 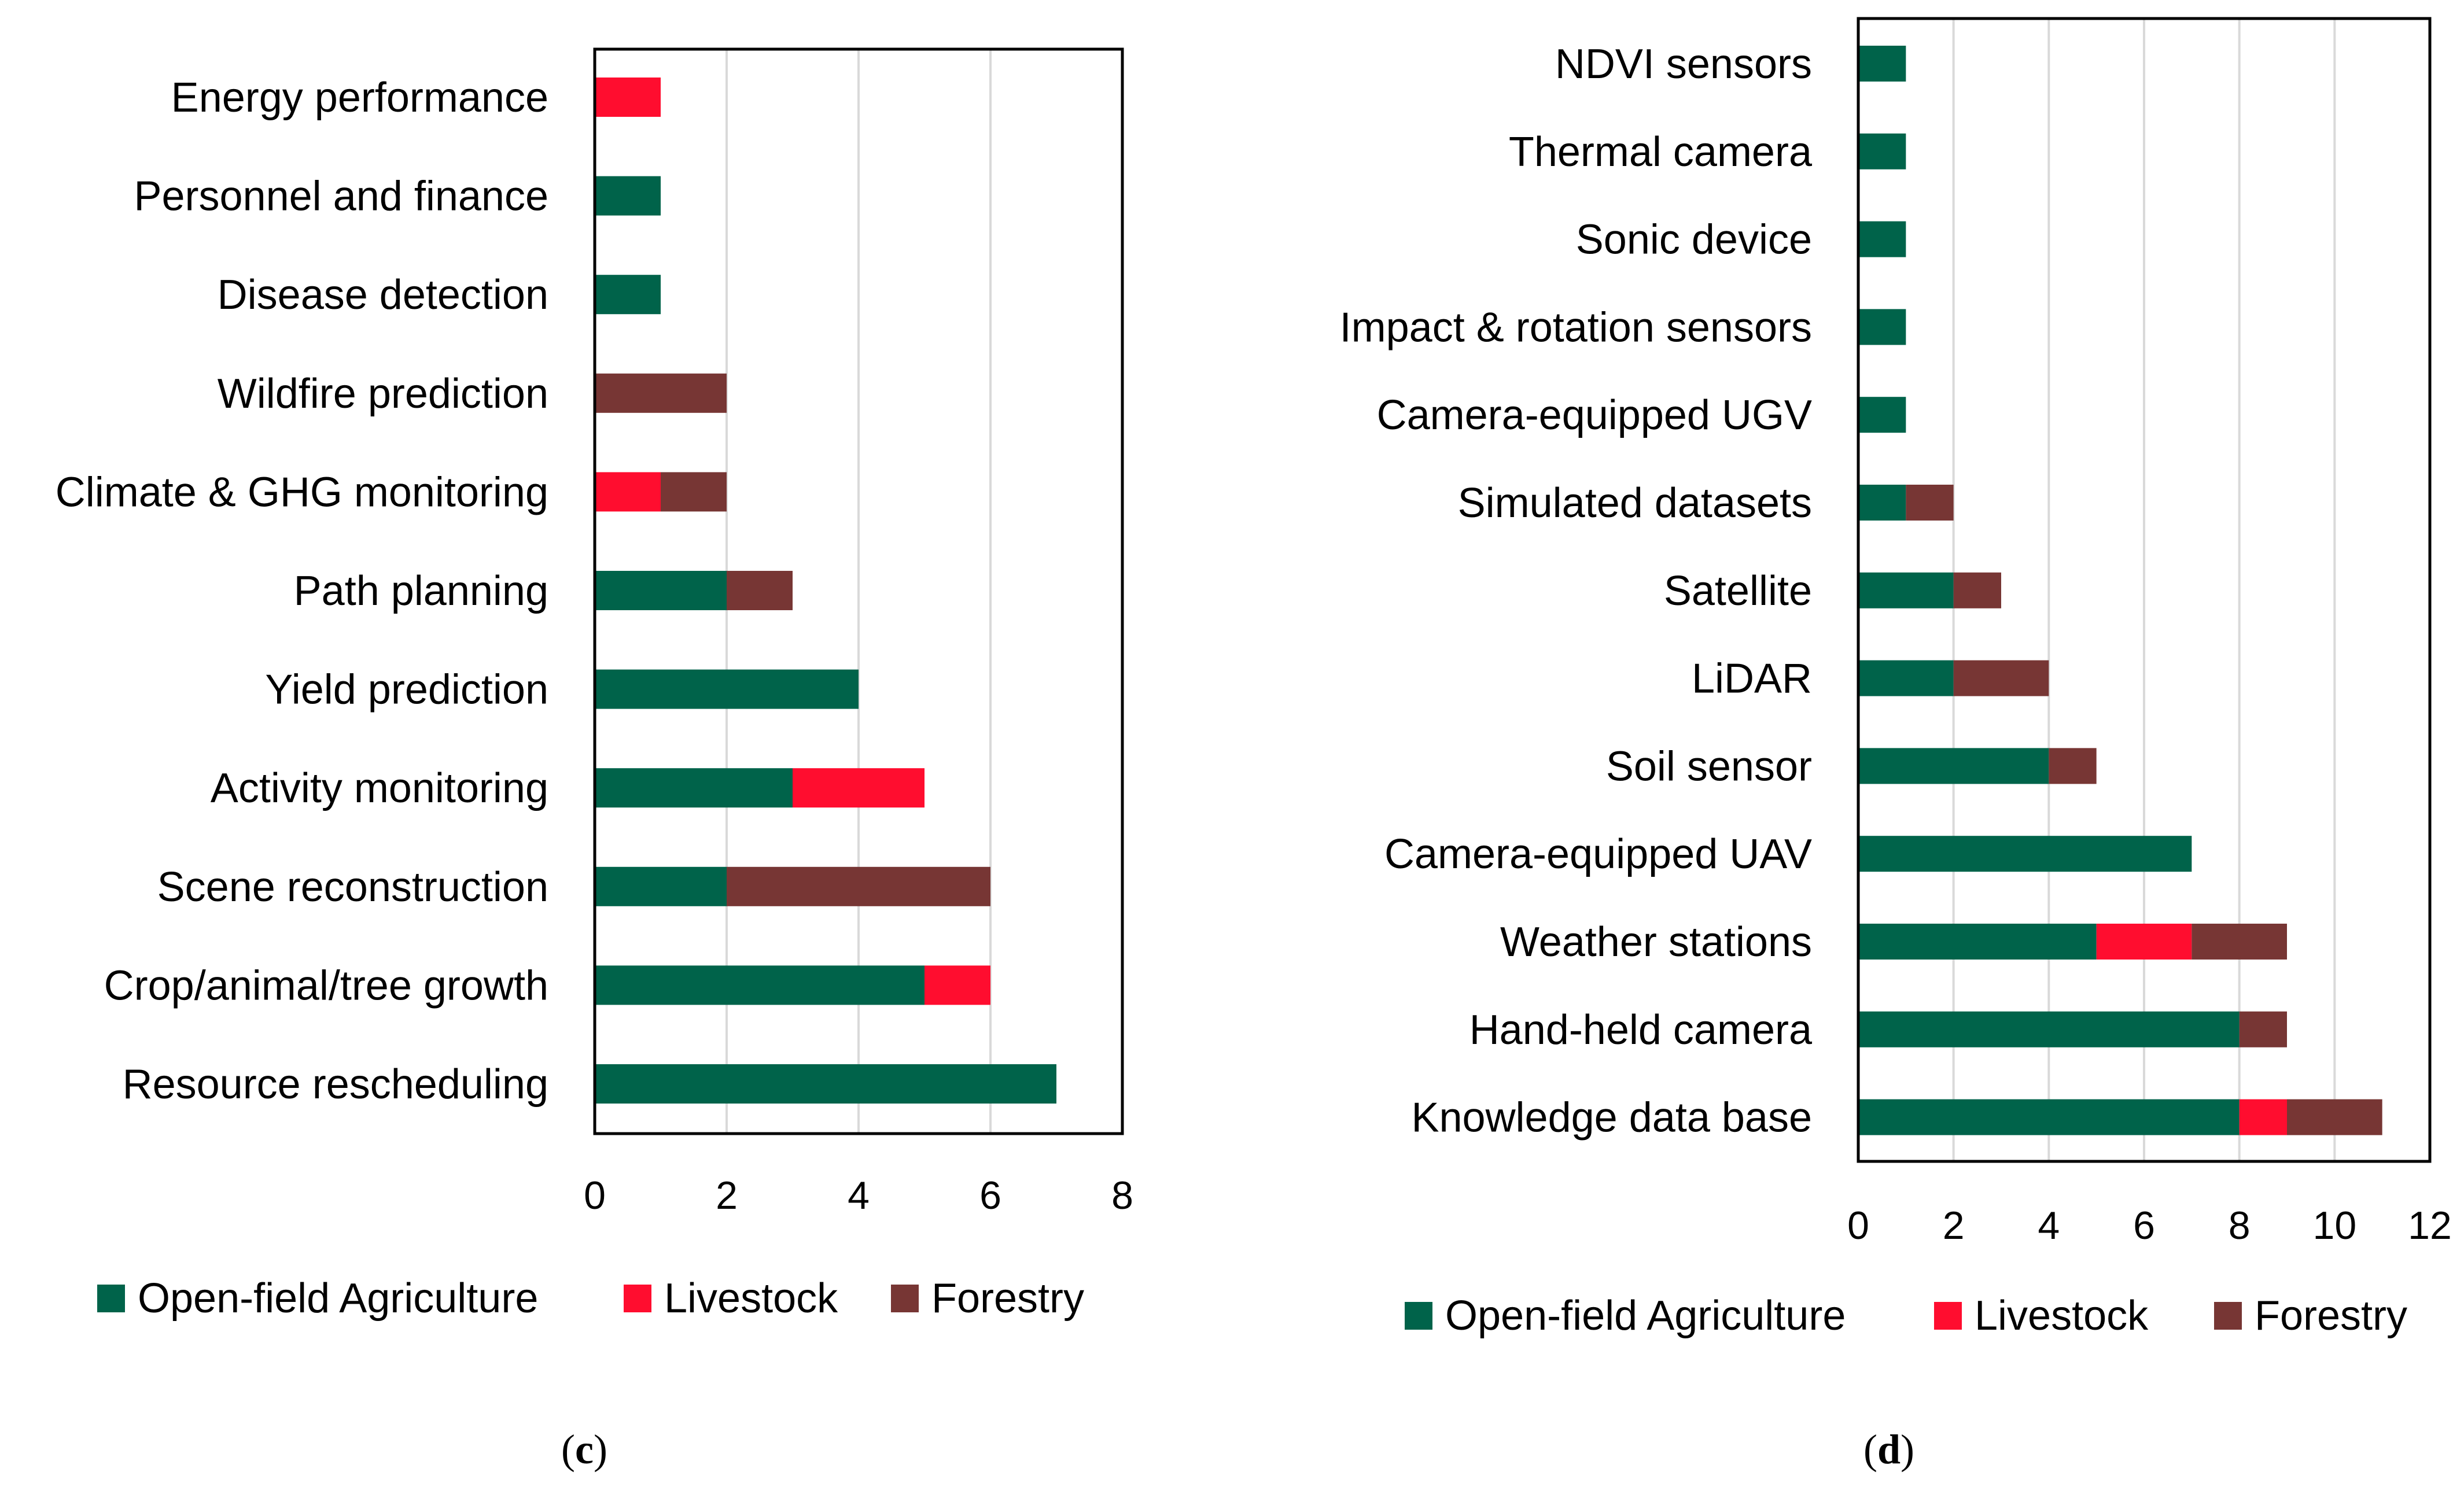 I want to click on category-label: Disease detection, so click(x=383, y=295).